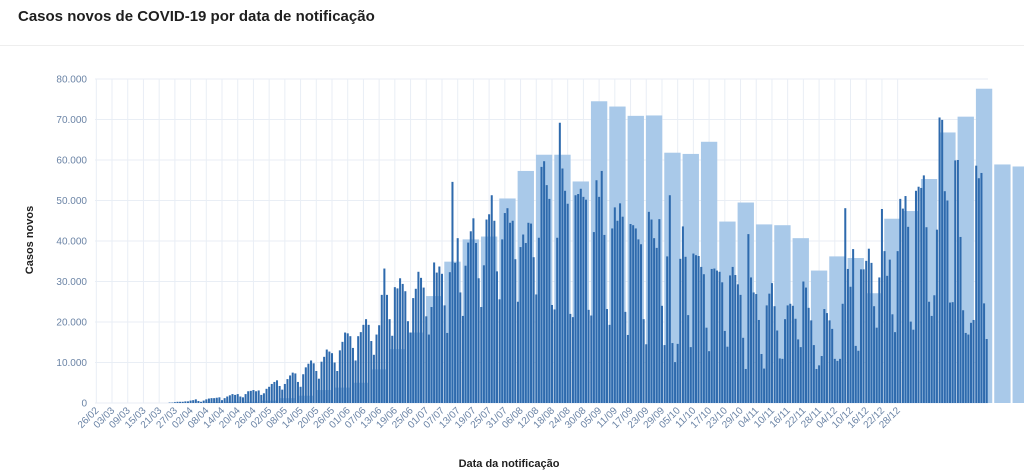  Describe the element at coordinates (71, 80) in the screenshot. I see `y-tick-label: 80.000` at that location.